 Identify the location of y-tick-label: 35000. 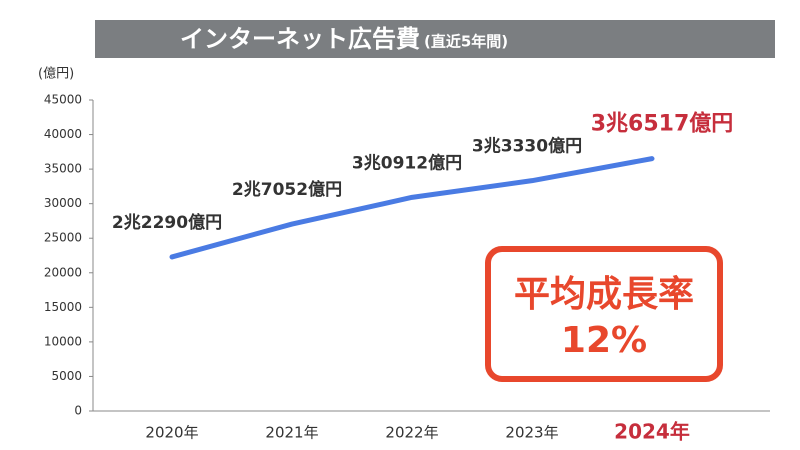
(63, 169).